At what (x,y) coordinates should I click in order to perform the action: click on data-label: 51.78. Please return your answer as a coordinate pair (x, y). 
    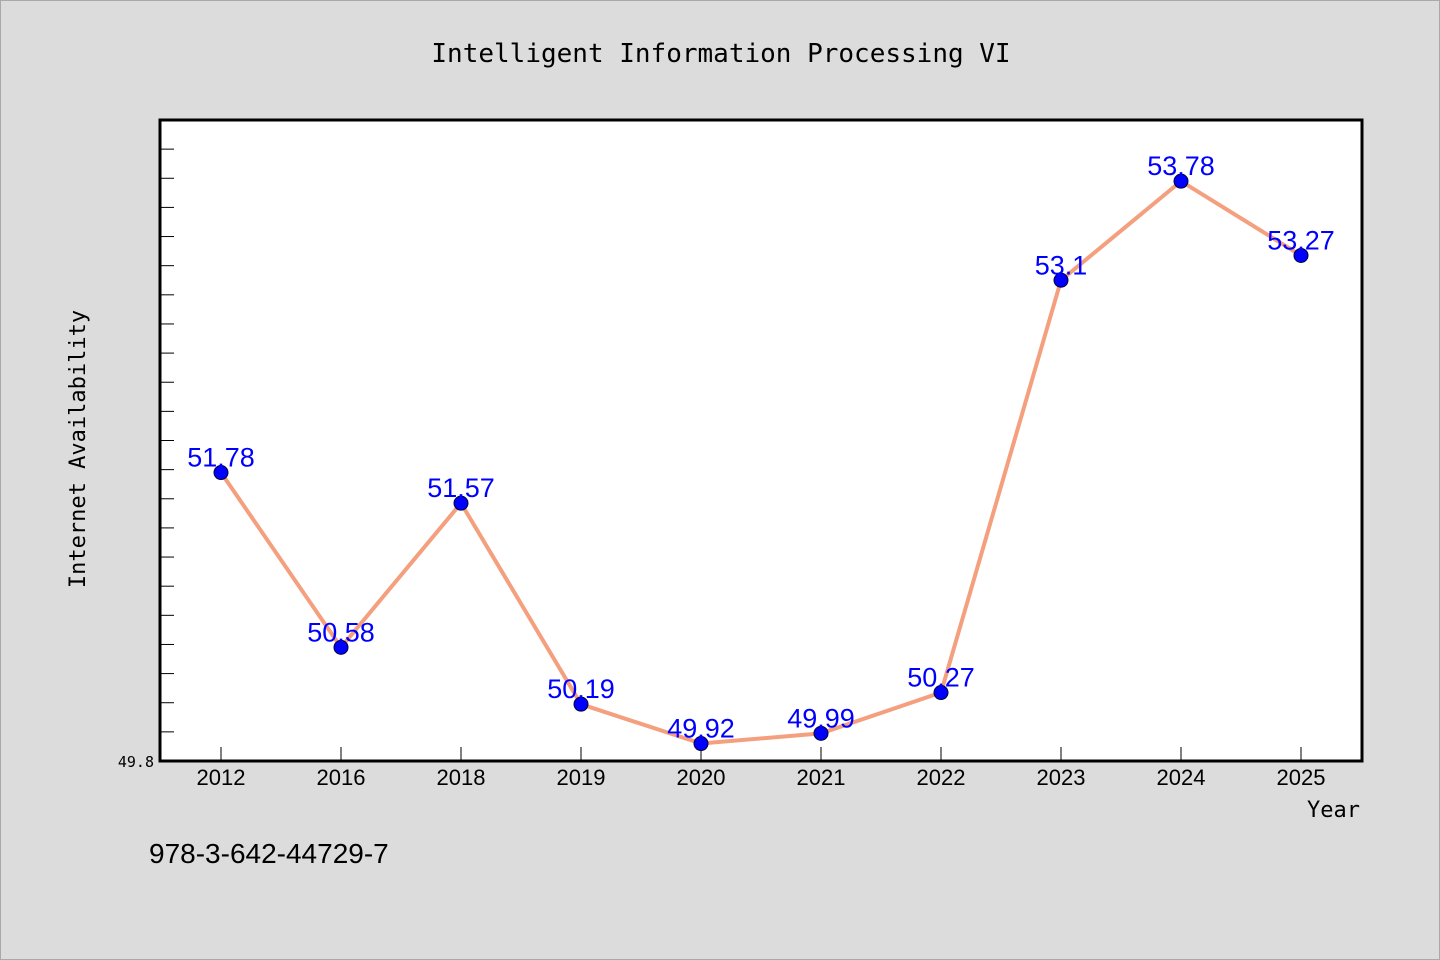
    Looking at the image, I should click on (221, 458).